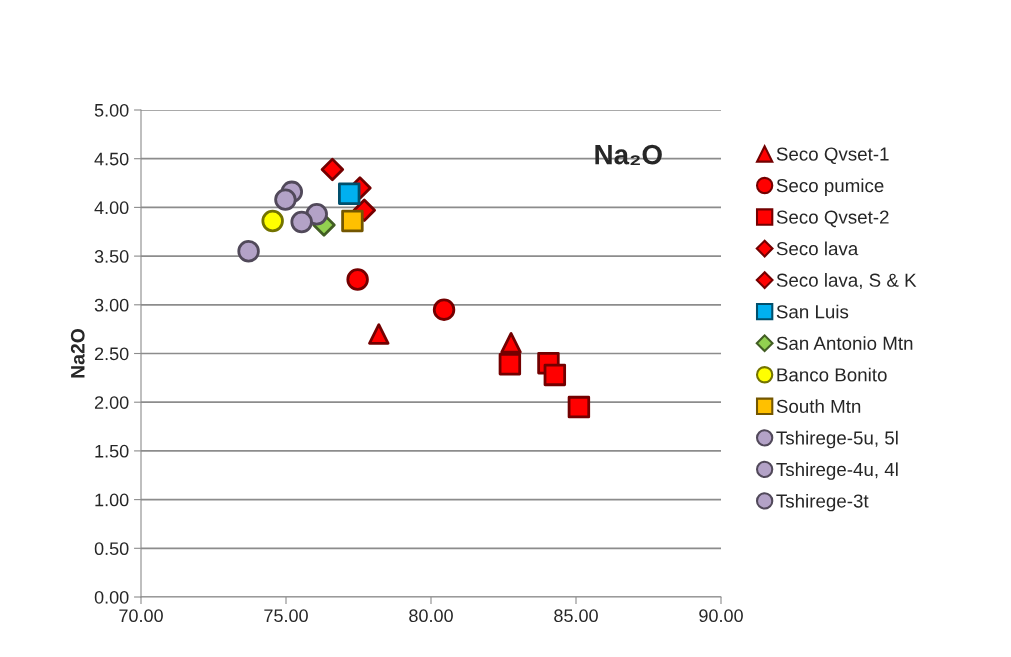  Describe the element at coordinates (721, 616) in the screenshot. I see `x-tick-label: 90.00` at that location.